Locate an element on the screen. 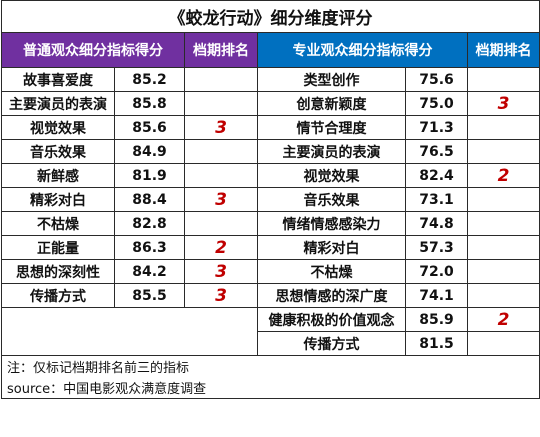 The image size is (540, 437). table-row: 传播方式 81.5 is located at coordinates (271, 343).